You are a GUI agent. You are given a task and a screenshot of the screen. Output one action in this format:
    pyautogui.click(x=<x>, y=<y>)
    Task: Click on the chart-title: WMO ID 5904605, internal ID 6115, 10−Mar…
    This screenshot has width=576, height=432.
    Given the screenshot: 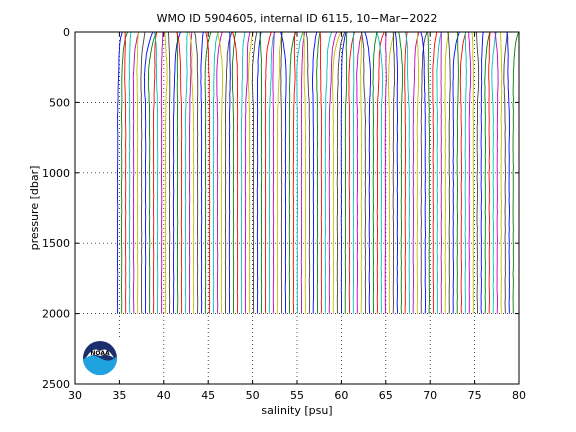 What is the action you would take?
    pyautogui.click(x=297, y=18)
    